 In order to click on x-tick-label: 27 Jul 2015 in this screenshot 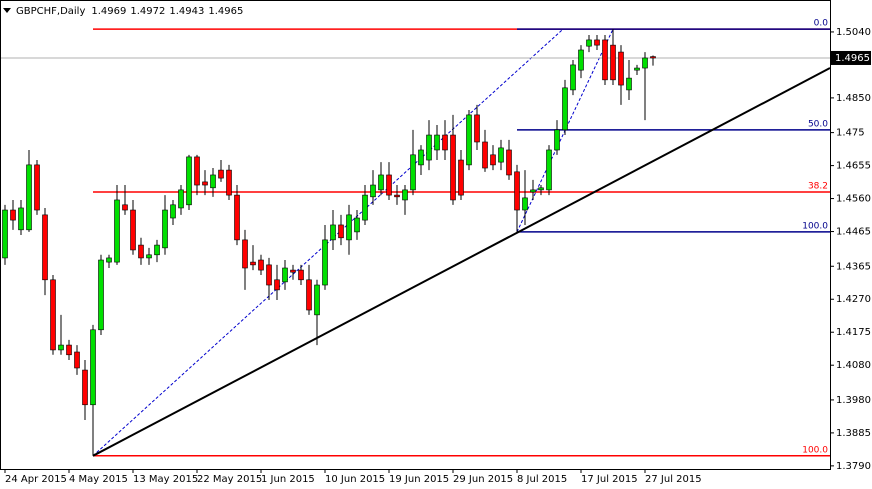, I will do `click(673, 479)`.